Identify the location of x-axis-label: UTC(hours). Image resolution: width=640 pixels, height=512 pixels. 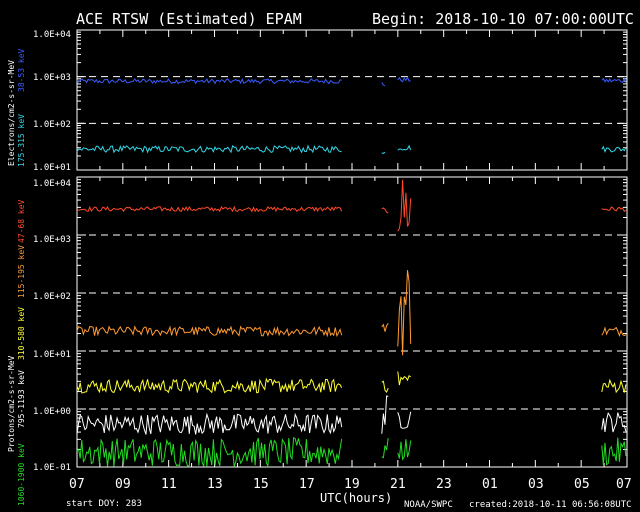
(356, 498).